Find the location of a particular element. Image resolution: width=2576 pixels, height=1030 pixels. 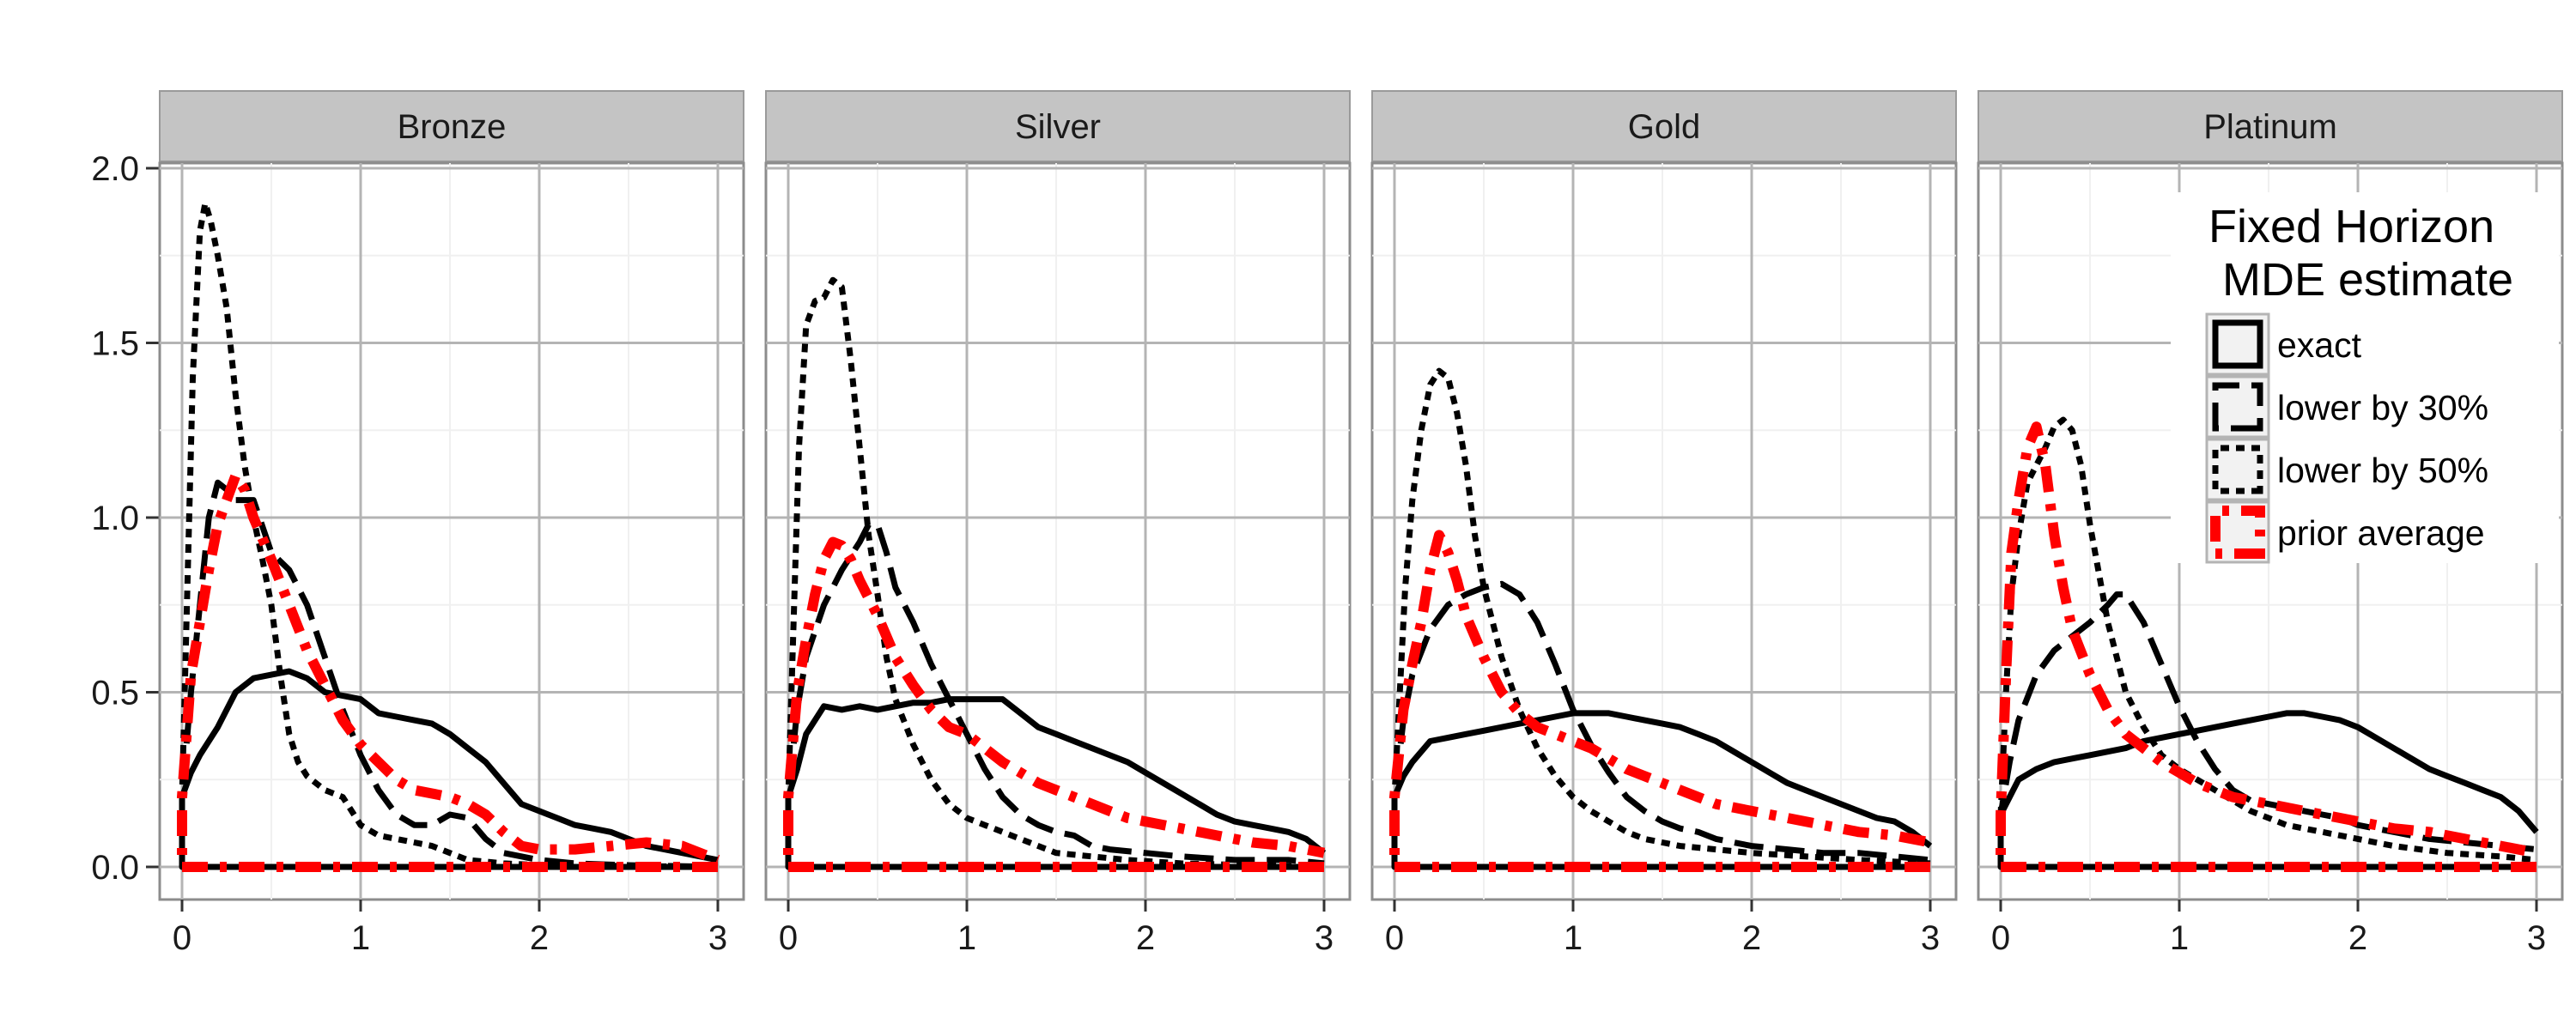

strip-label: Bronze is located at coordinates (452, 127).